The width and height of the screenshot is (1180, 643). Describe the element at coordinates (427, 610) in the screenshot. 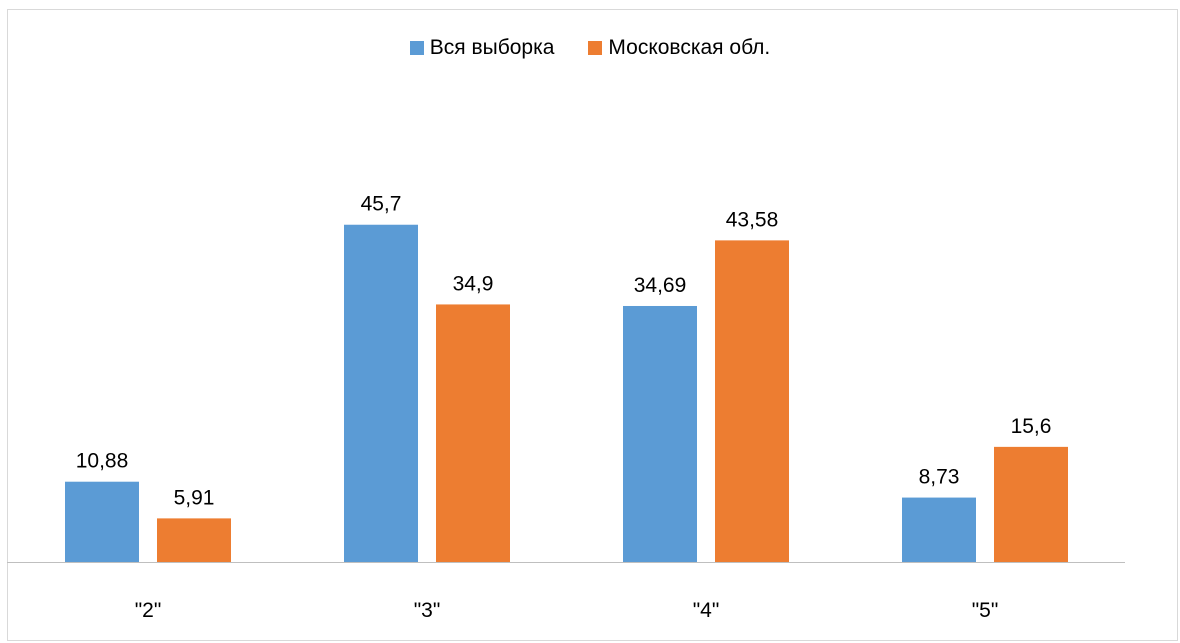

I see `category-label-2: "3"` at that location.